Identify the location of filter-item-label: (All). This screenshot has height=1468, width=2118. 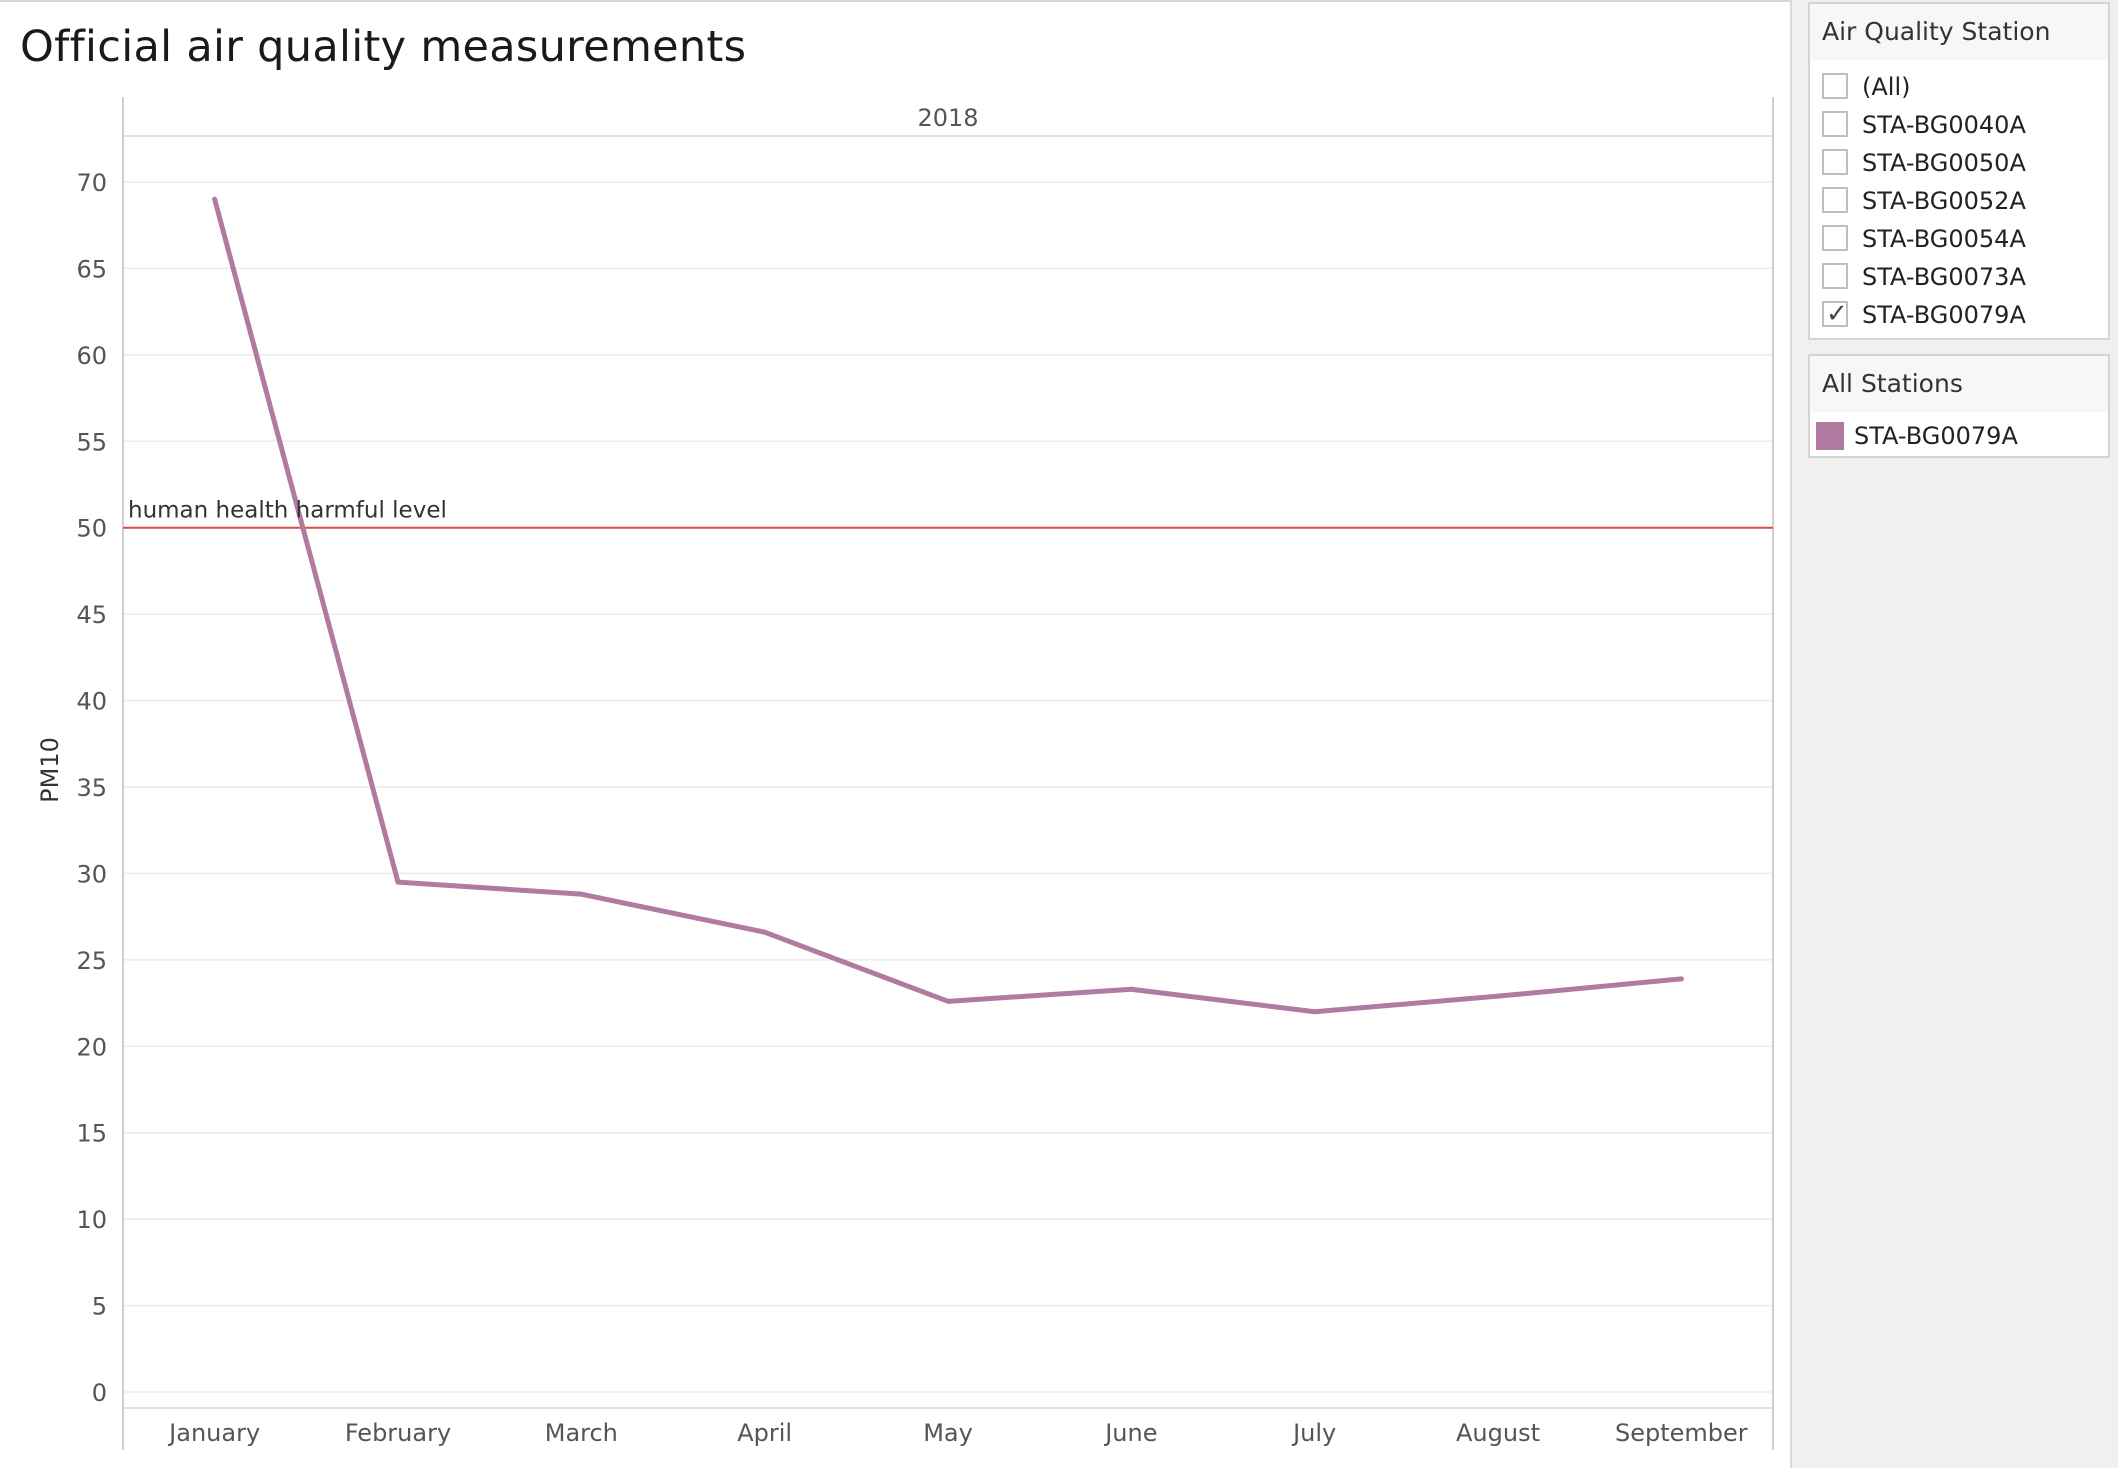
(1886, 87).